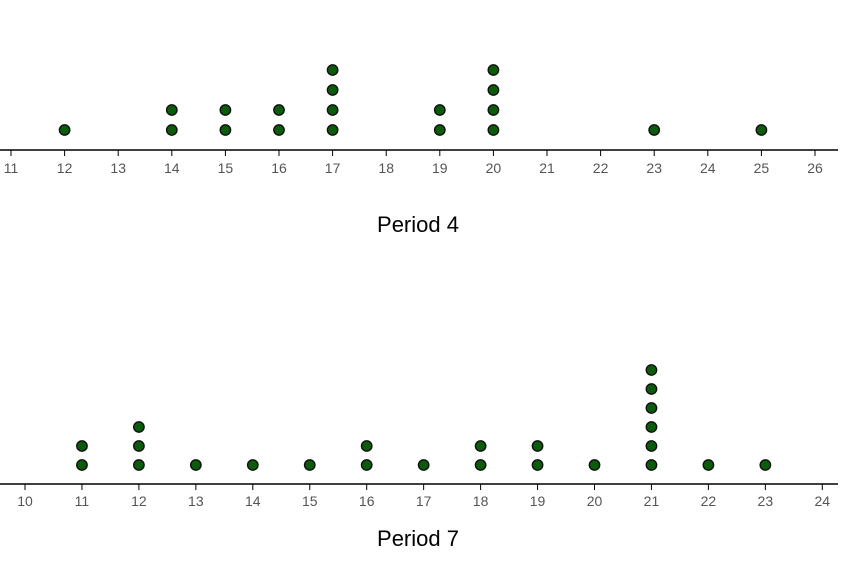 The width and height of the screenshot is (863, 565). What do you see at coordinates (762, 168) in the screenshot?
I see `x-tick-label: 25` at bounding box center [762, 168].